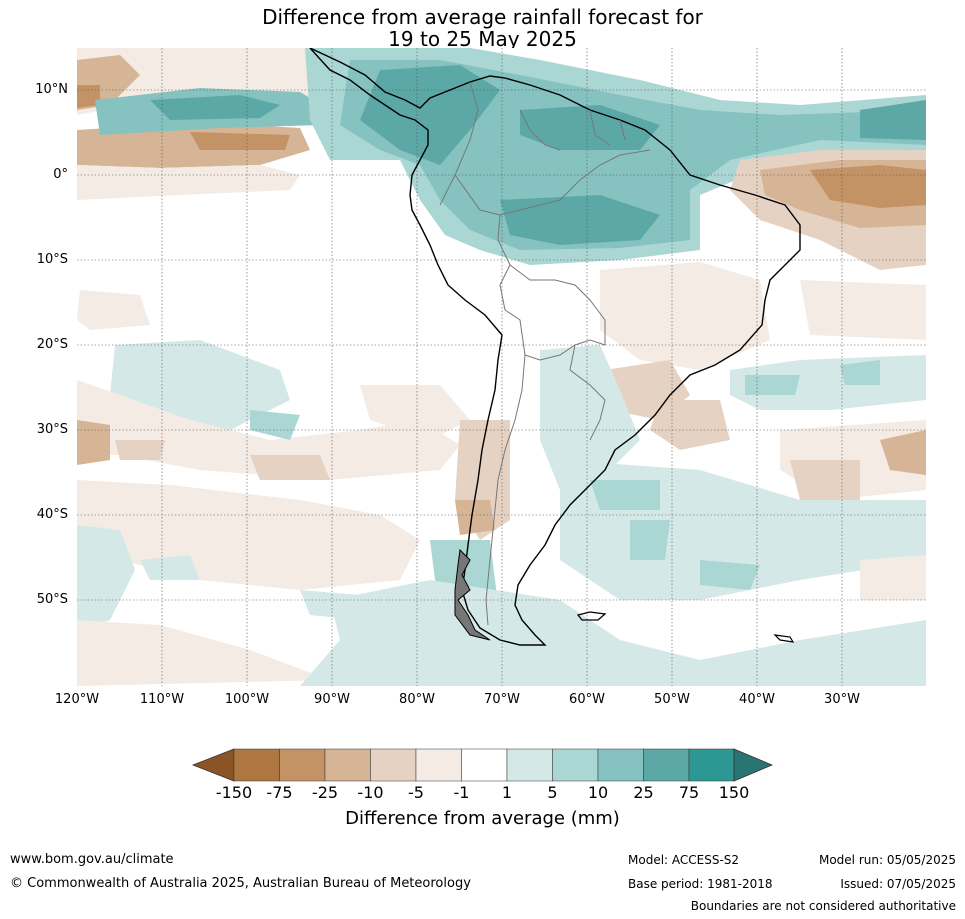 Image resolution: width=965 pixels, height=919 pixels. Describe the element at coordinates (213, 765) in the screenshot. I see `colorbar-extend-dry` at that location.